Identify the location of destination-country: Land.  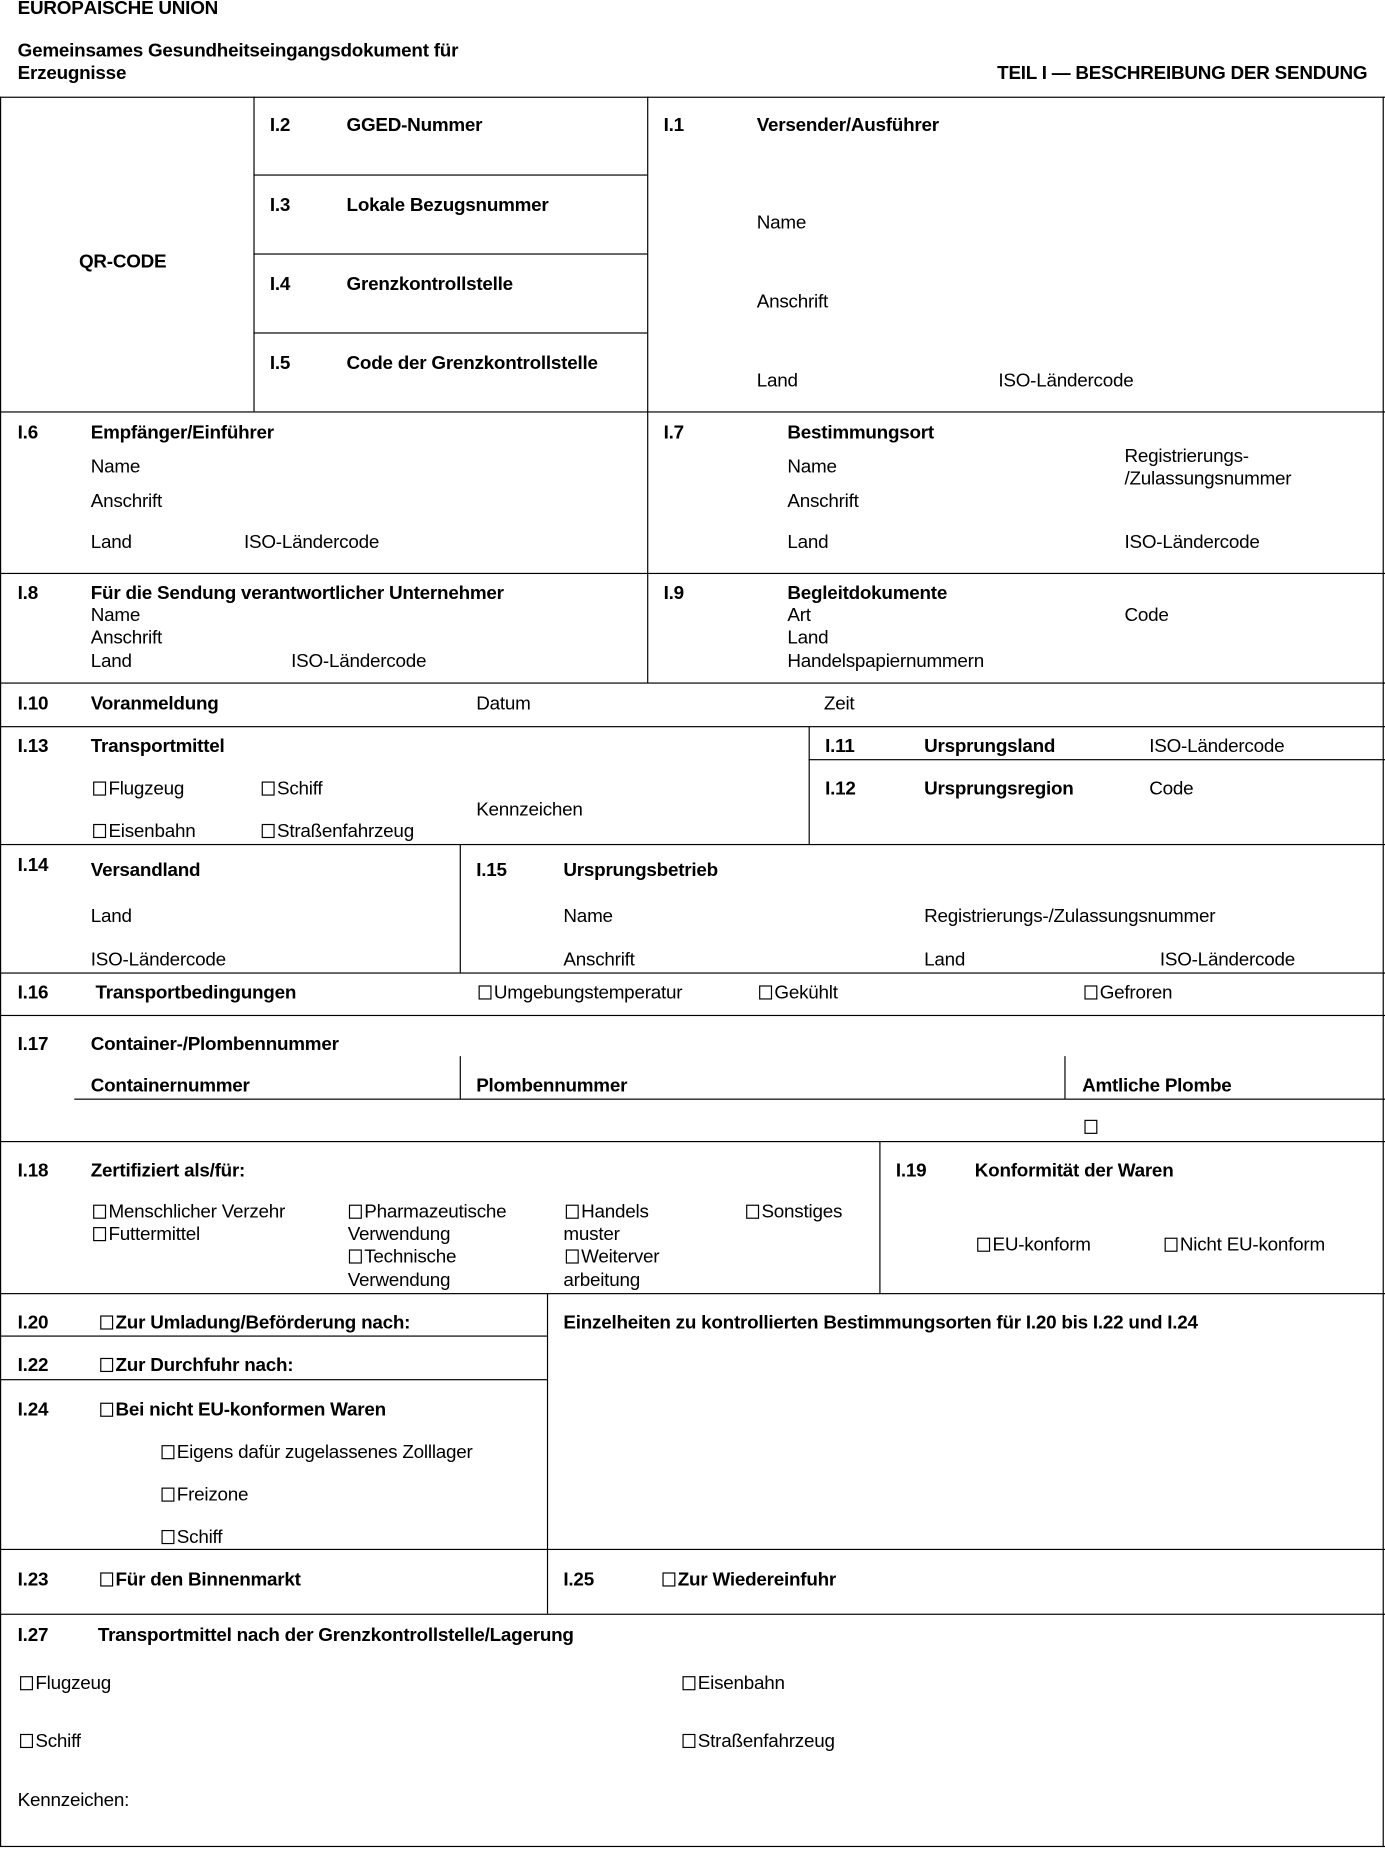
(808, 542).